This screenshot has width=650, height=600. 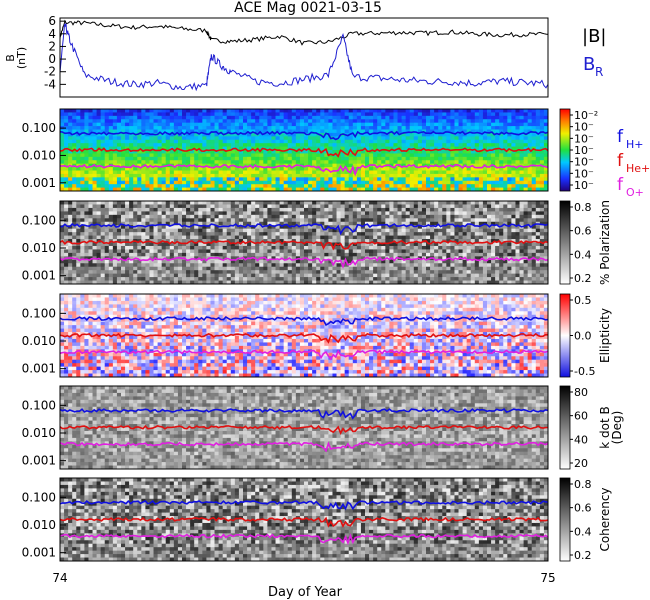 What do you see at coordinates (638, 168) in the screenshot?
I see `legend-f-he-sub: He+` at bounding box center [638, 168].